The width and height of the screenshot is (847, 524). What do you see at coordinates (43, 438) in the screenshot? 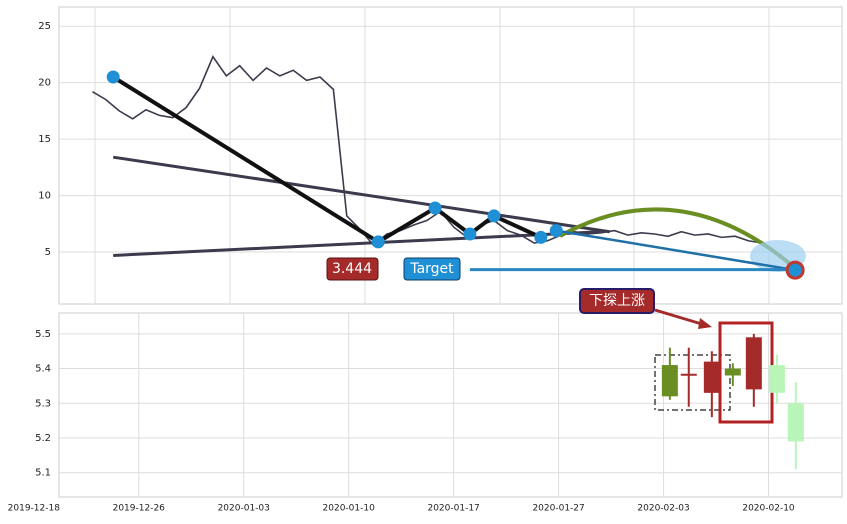
I see `y-tick-label: 5.2` at bounding box center [43, 438].